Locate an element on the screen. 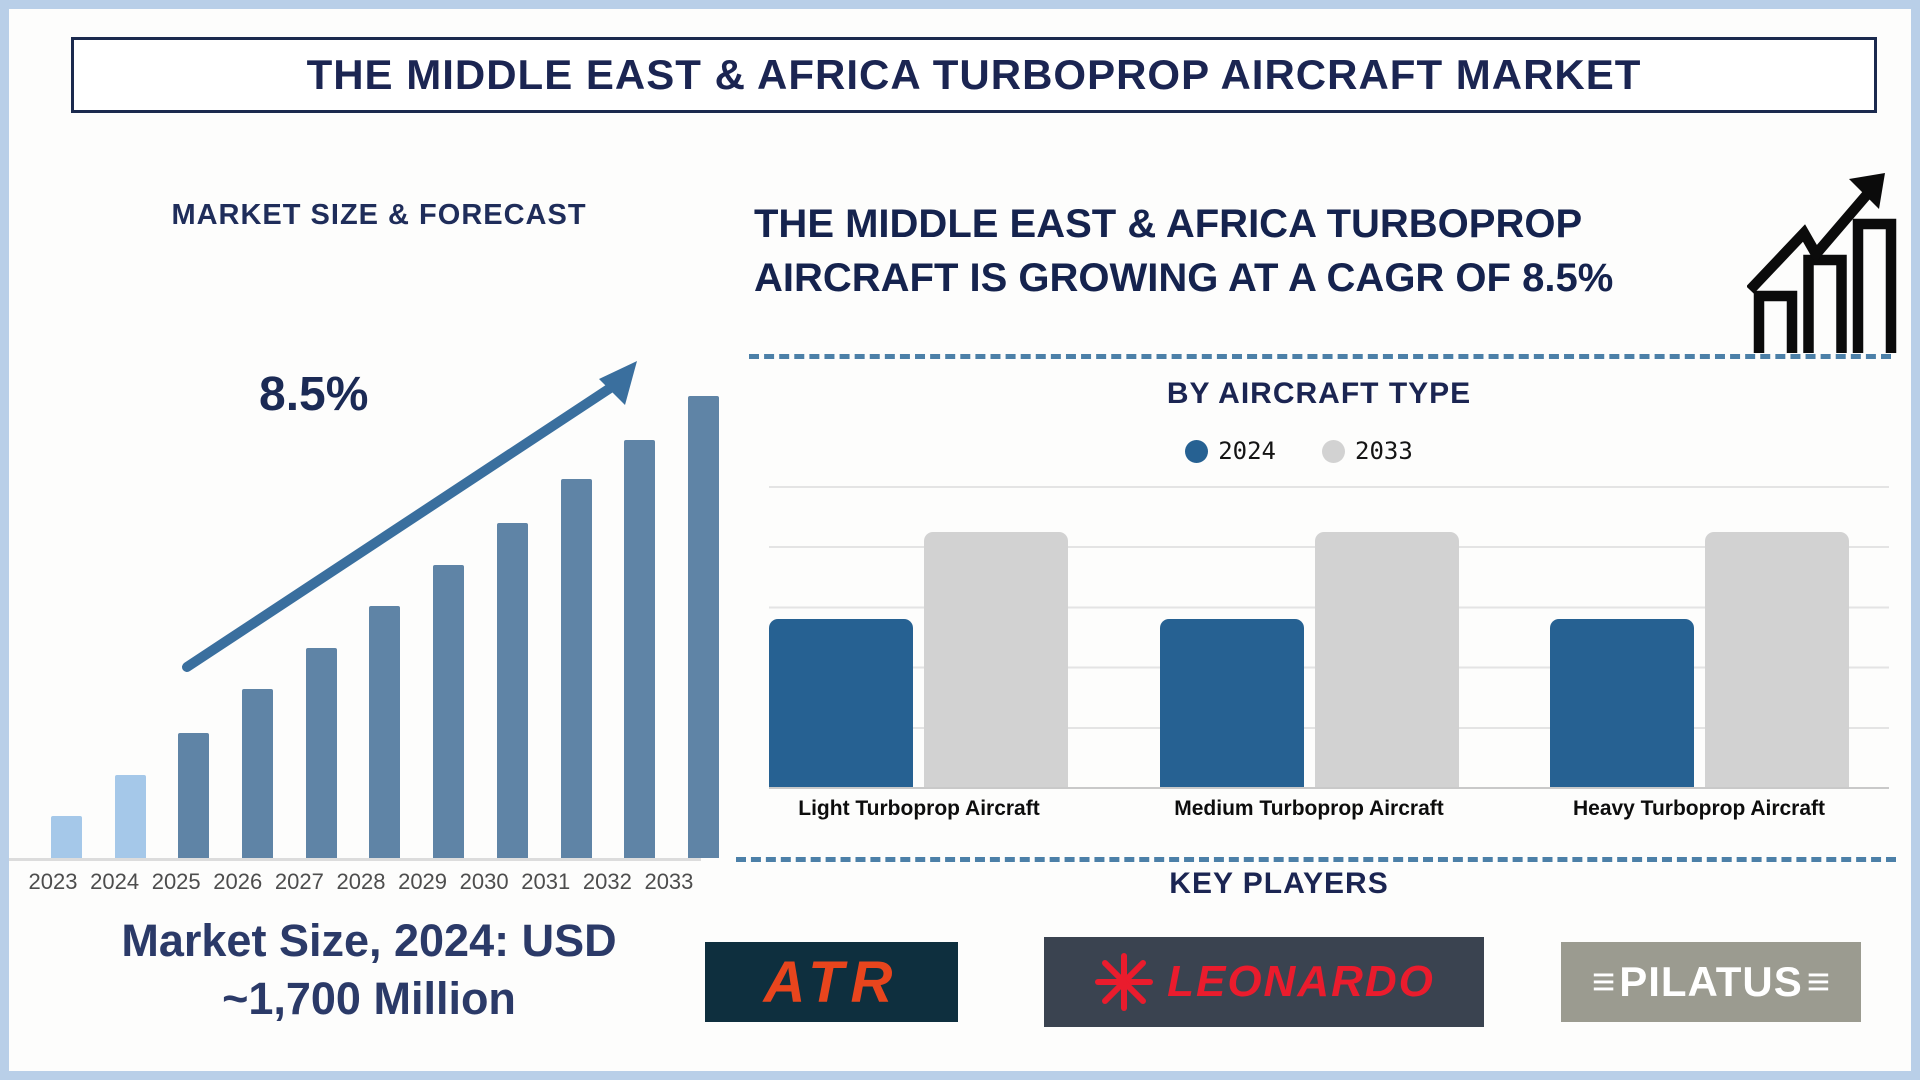 This screenshot has width=1920, height=1080. year-label-2024: 2024 is located at coordinates (115, 881).